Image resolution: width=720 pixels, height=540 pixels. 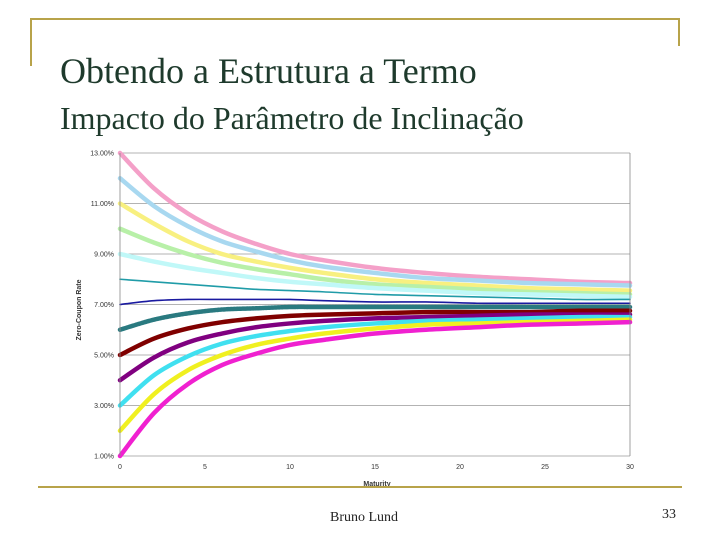 What do you see at coordinates (104, 457) in the screenshot?
I see `y-tick-label: 1.00%` at bounding box center [104, 457].